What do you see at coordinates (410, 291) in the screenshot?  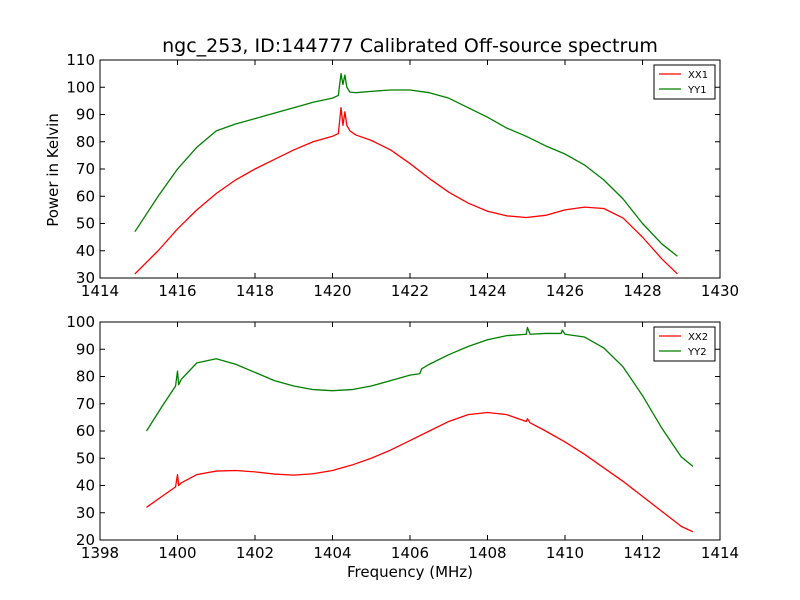 I see `x-tick-label: 1422` at bounding box center [410, 291].